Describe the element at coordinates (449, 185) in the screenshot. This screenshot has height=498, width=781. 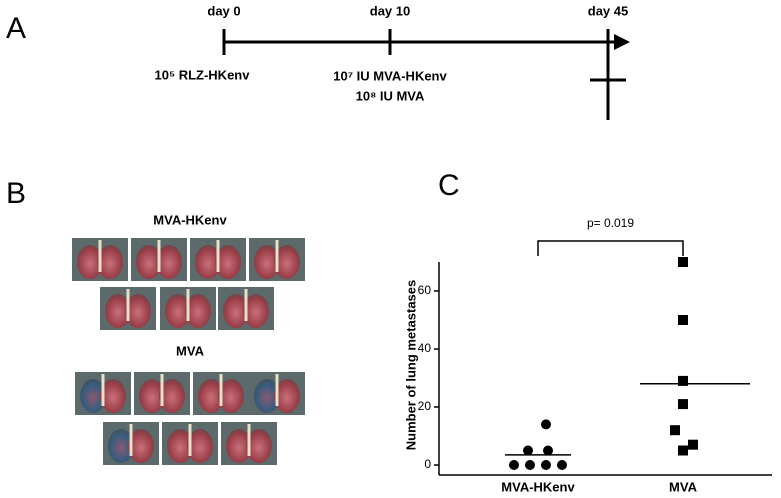
I see `panel-label: C` at that location.